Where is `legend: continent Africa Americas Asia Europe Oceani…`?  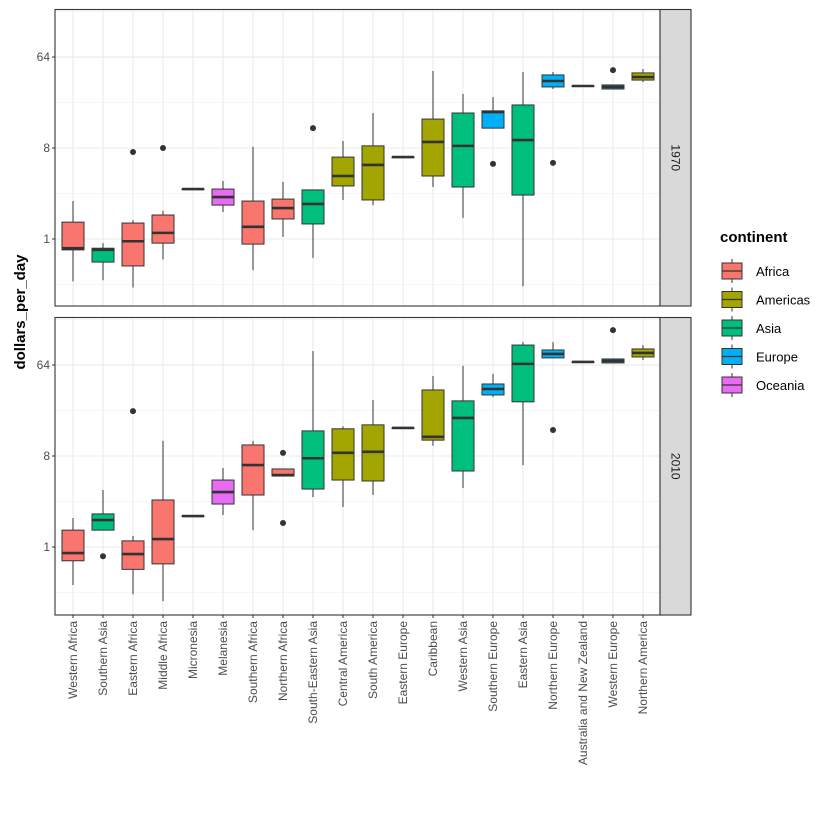
legend: continent Africa Americas Asia Europe Oceani… is located at coordinates (765, 313).